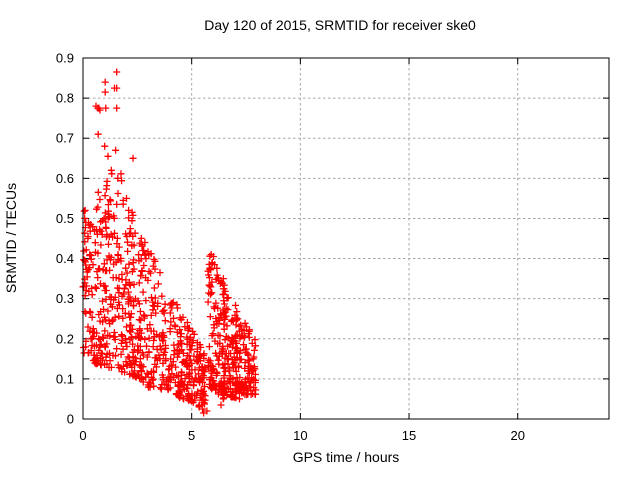  What do you see at coordinates (191, 435) in the screenshot?
I see `x-tick-label: 5` at bounding box center [191, 435].